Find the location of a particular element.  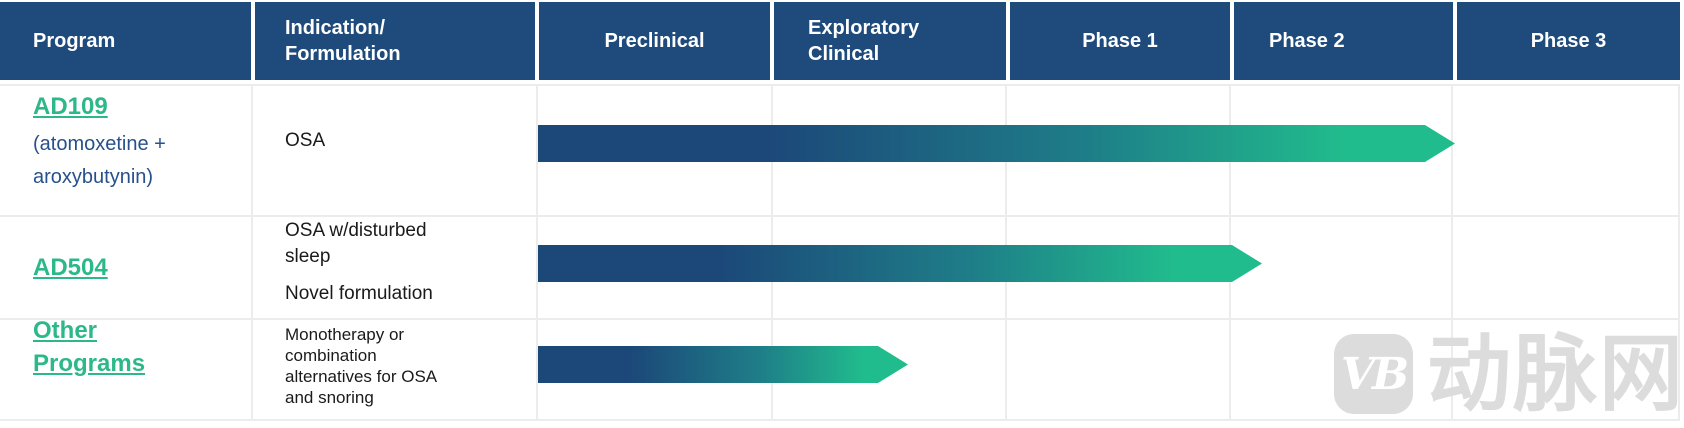

table-row-ad109-program-cell: AD109 (atomoxetine + aroxybutynin) is located at coordinates (135, 142).